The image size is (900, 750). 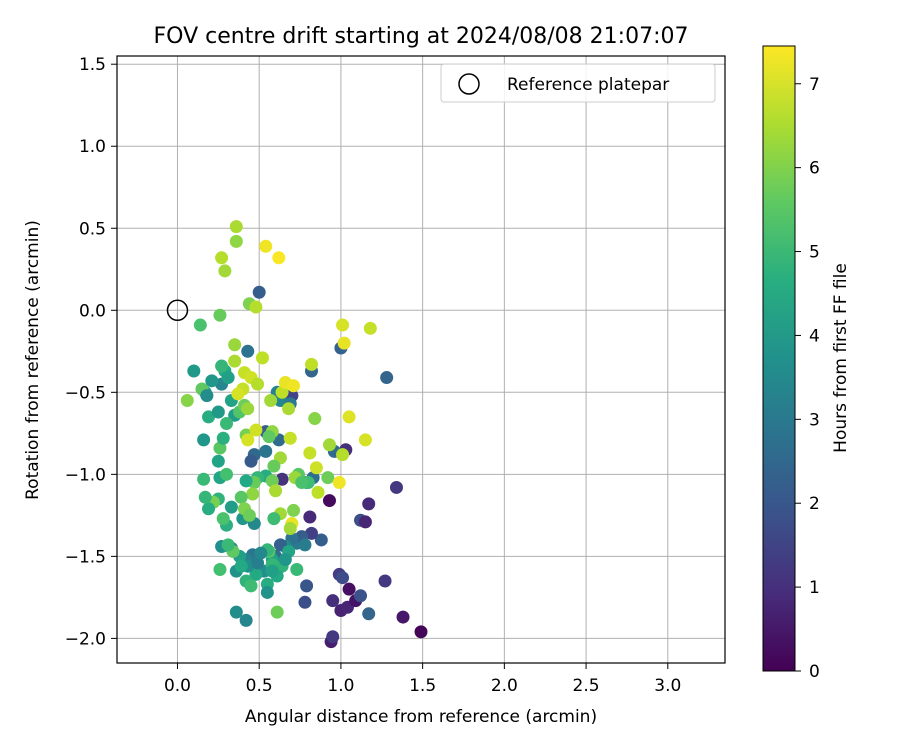 I want to click on x-tick-label: 0.0, so click(x=177, y=686).